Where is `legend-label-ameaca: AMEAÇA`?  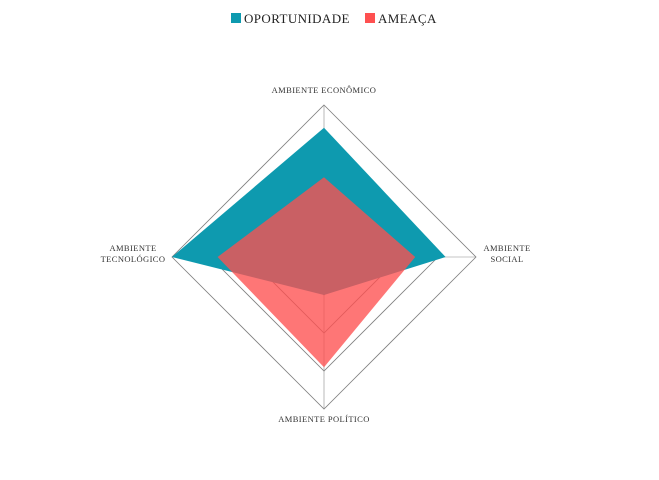
legend-label-ameaca: AMEAÇA is located at coordinates (407, 18).